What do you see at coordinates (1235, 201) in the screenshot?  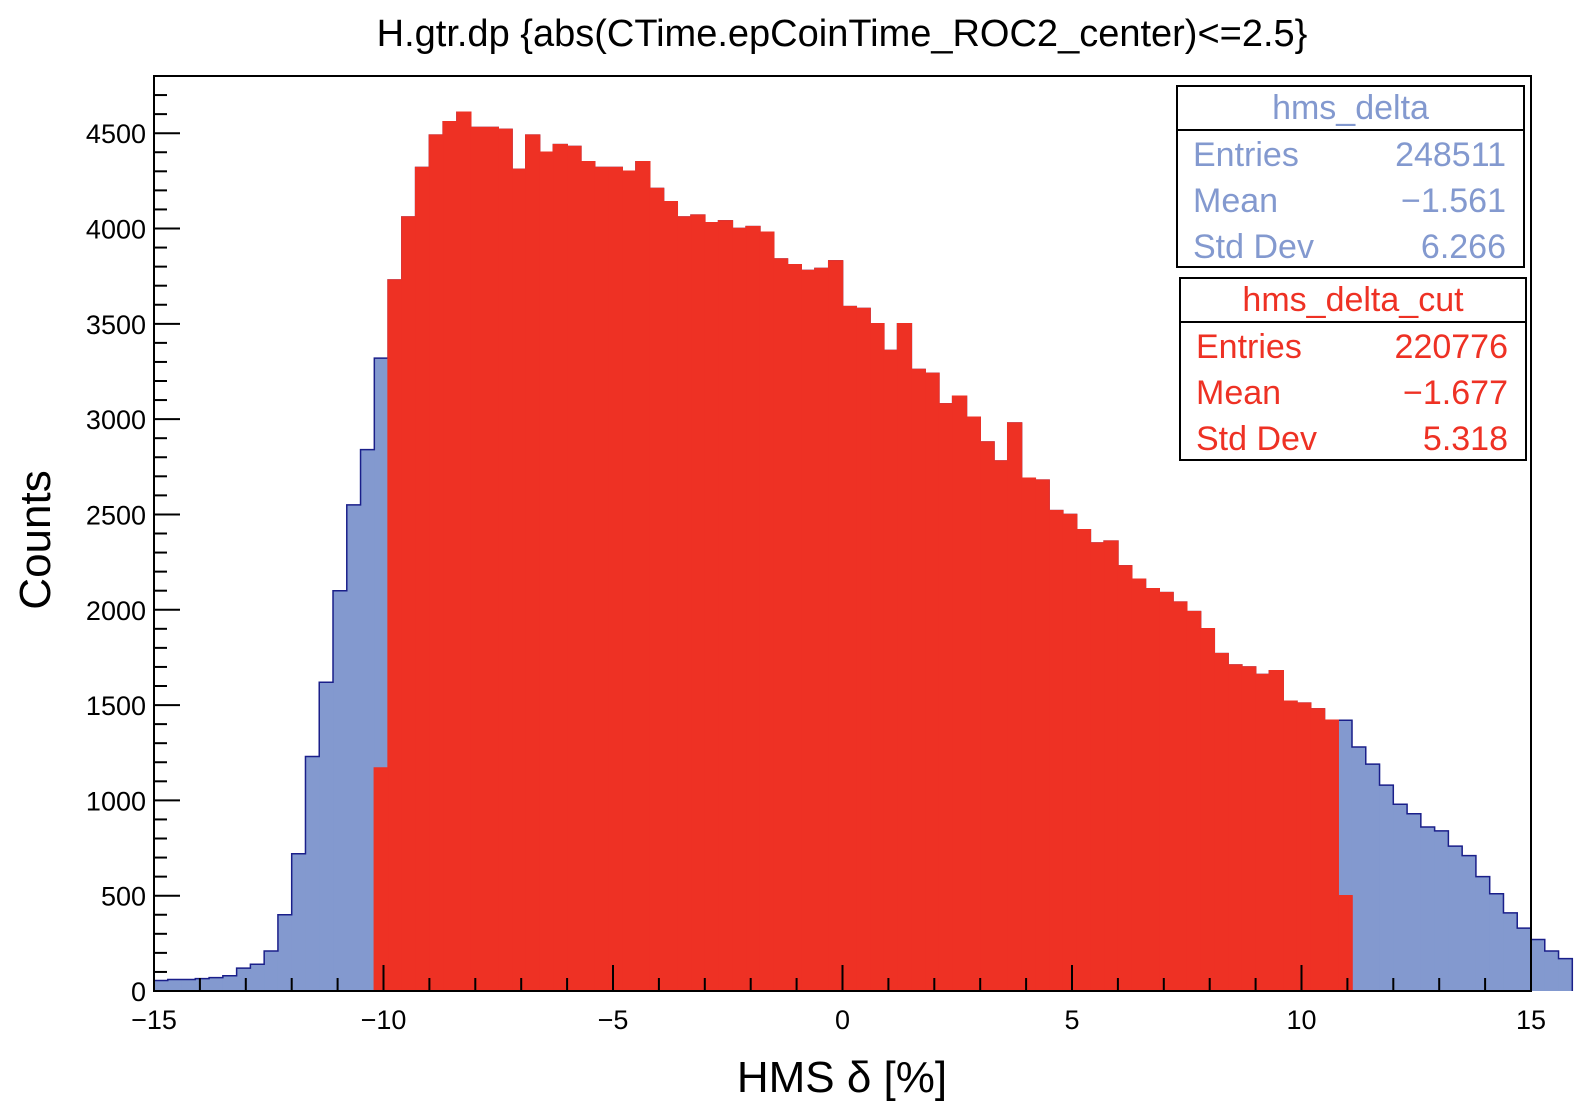 I see `stats-row-label: Mean` at bounding box center [1235, 201].